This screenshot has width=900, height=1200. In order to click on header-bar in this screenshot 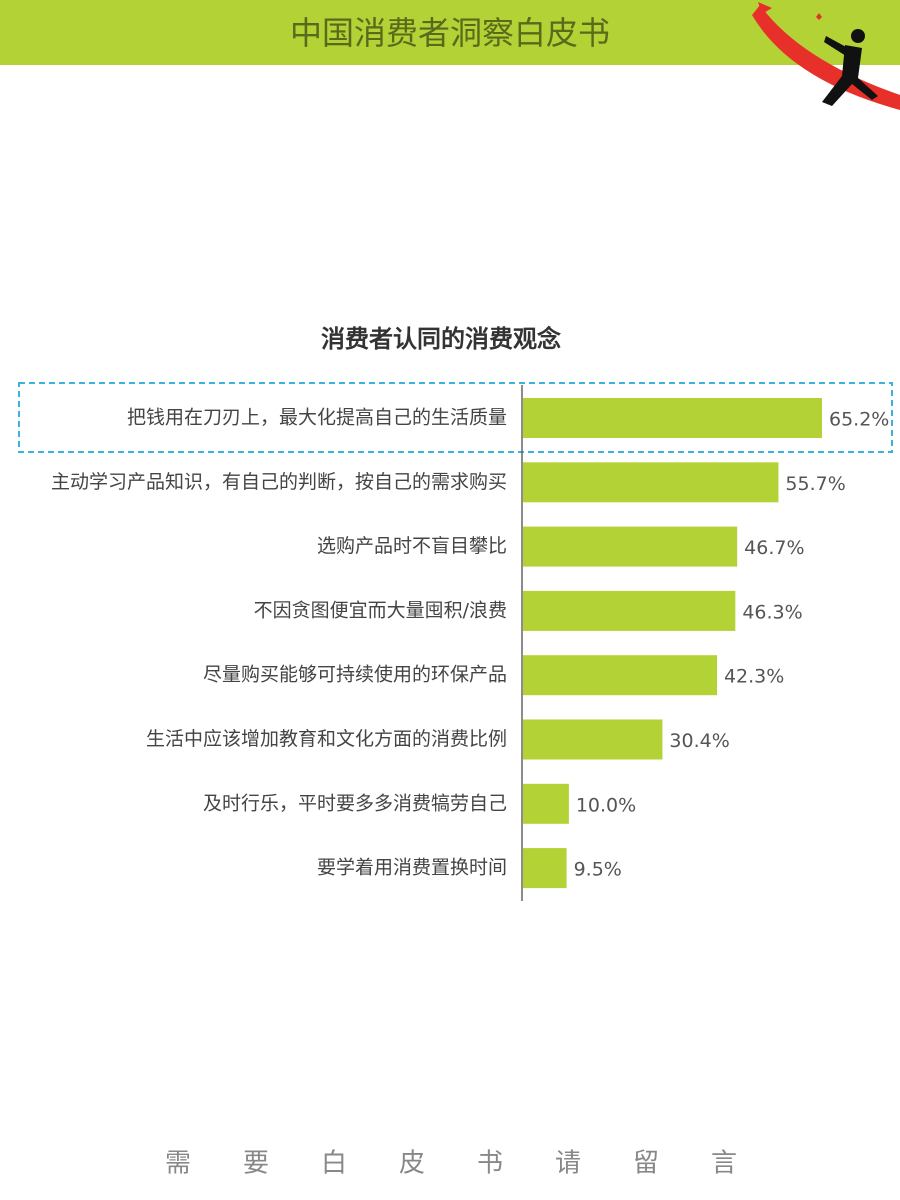, I will do `click(450, 32)`.